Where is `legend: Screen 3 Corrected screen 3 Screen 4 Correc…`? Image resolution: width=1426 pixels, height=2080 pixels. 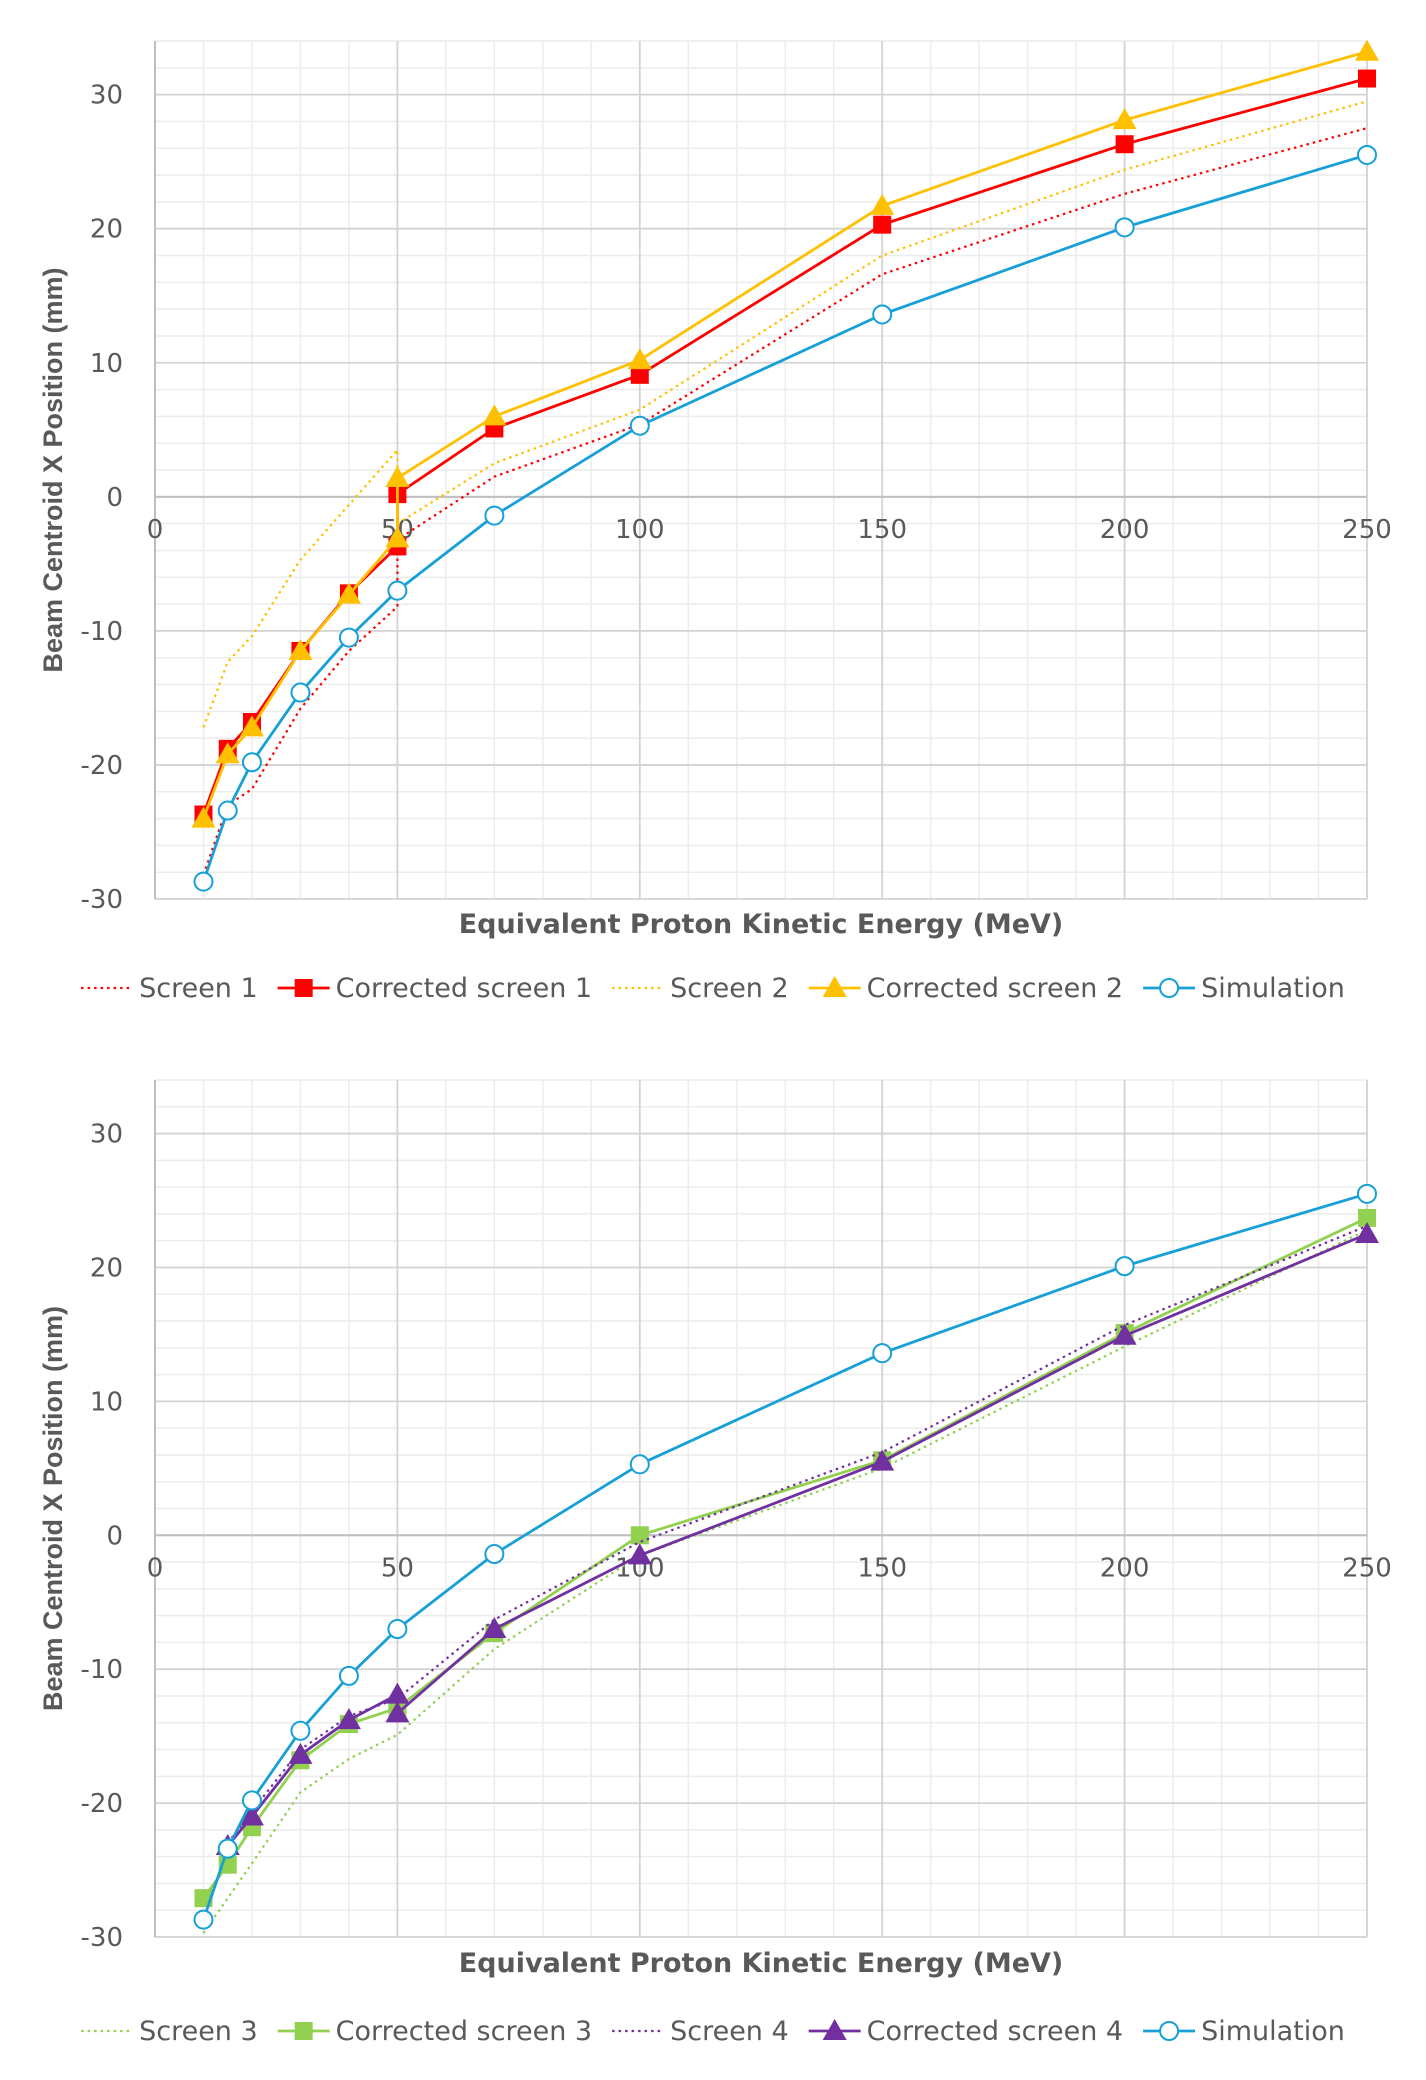
legend: Screen 3 Corrected screen 3 Screen 4 Correc… is located at coordinates (713, 2031).